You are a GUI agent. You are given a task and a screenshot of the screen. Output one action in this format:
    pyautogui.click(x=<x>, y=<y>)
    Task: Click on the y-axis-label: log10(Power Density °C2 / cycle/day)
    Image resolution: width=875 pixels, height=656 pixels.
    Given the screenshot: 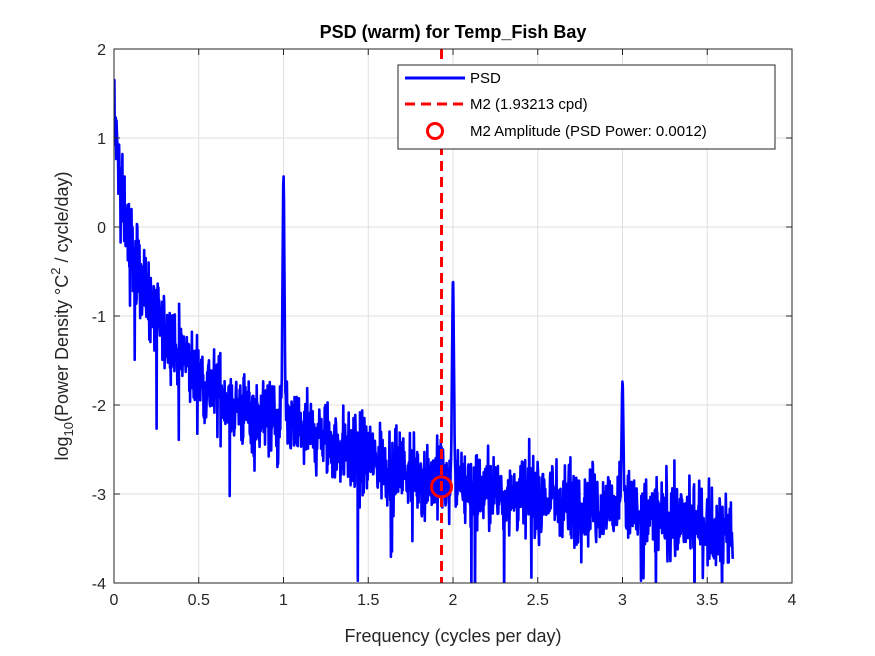 What is the action you would take?
    pyautogui.click(x=62, y=316)
    